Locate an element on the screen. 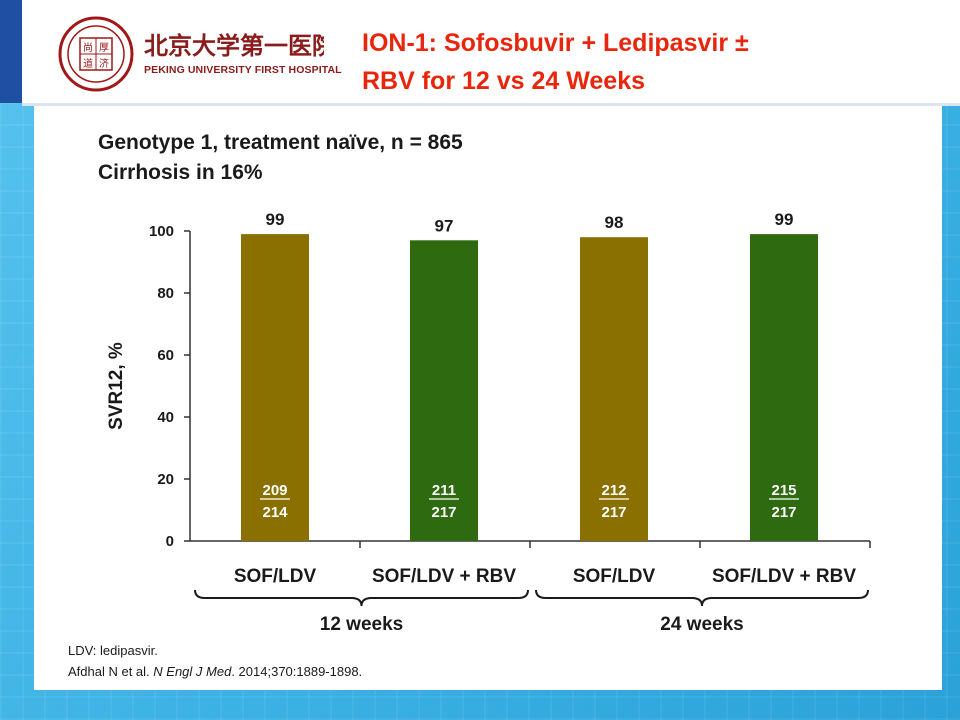 Image resolution: width=960 pixels, height=720 pixels. y-tick-label: 0 is located at coordinates (170, 541).